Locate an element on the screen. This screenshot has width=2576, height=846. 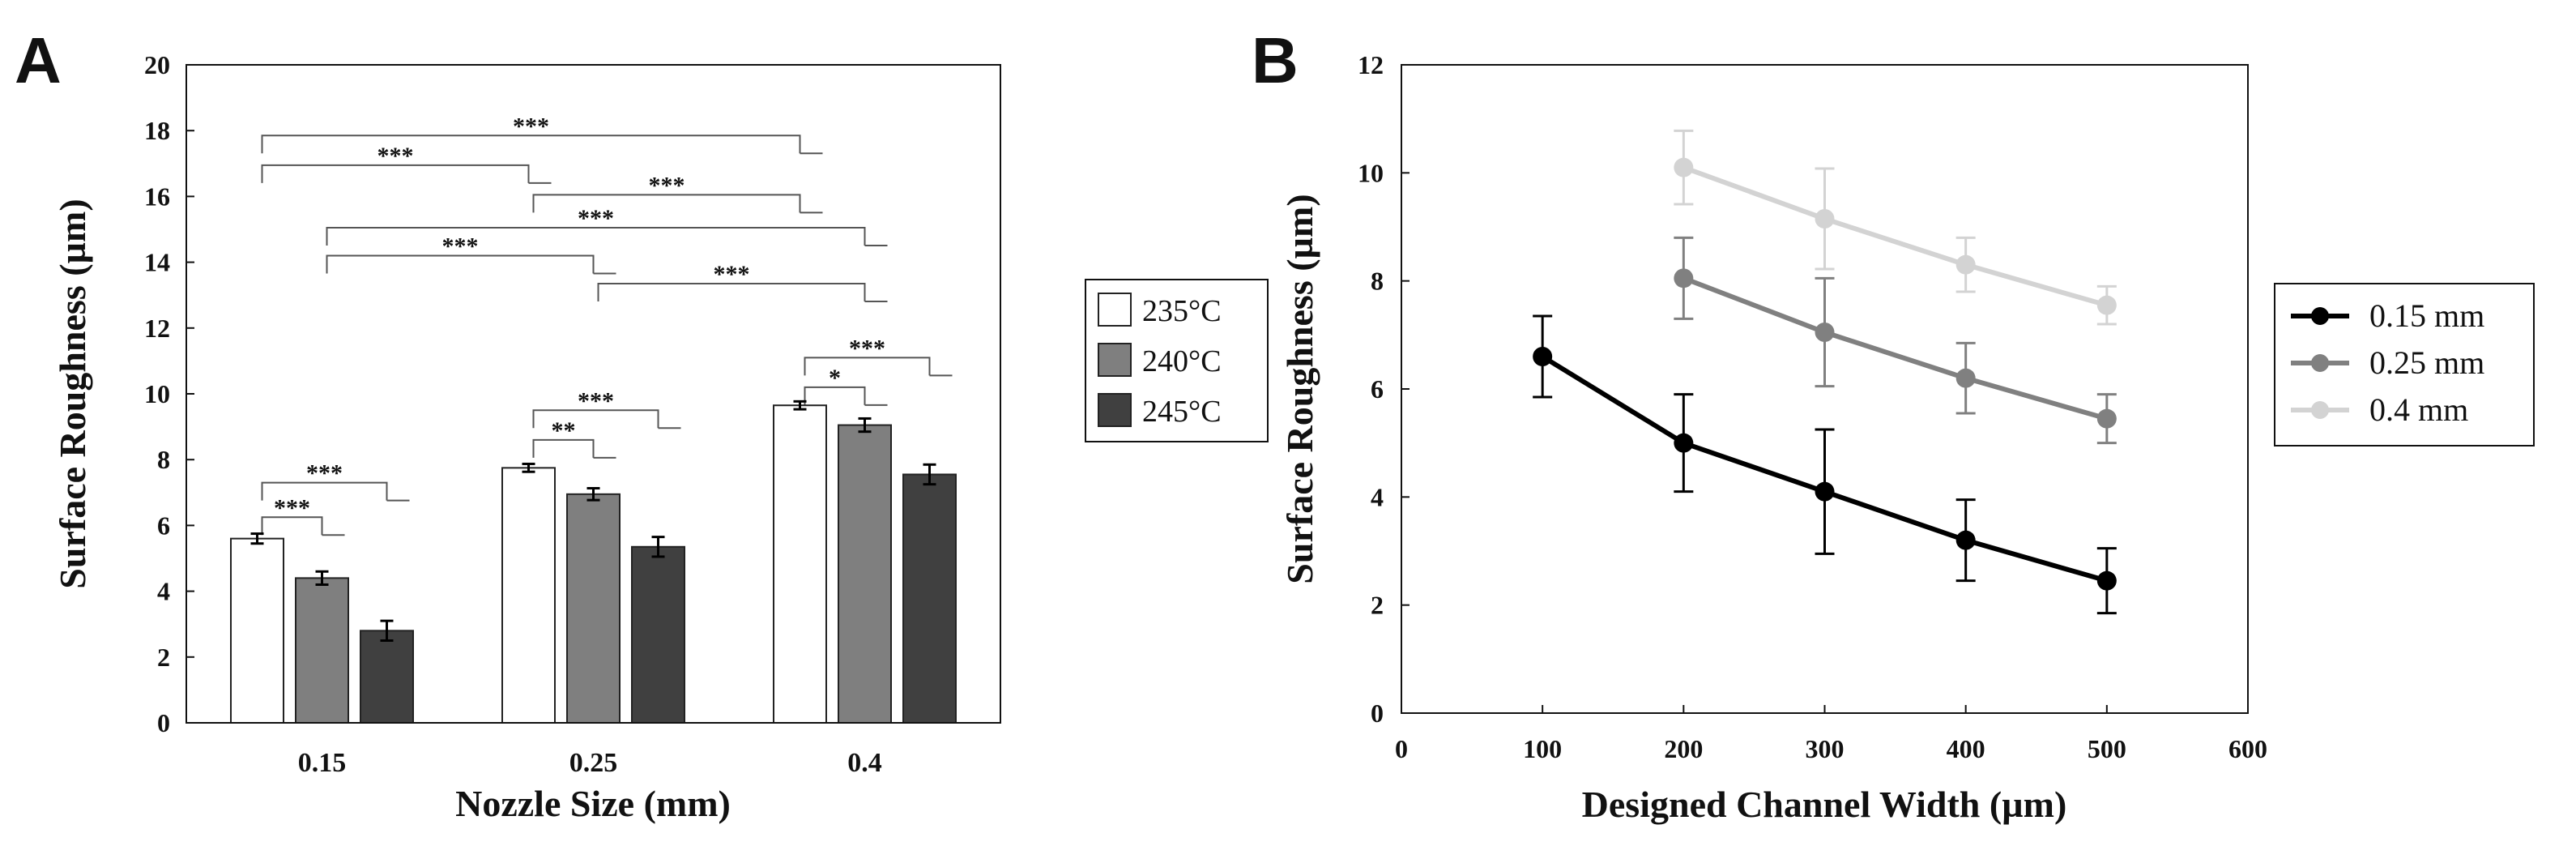
panel-b-x-axis: 0 100 200 300 400 500 600 is located at coordinates (1831, 734).